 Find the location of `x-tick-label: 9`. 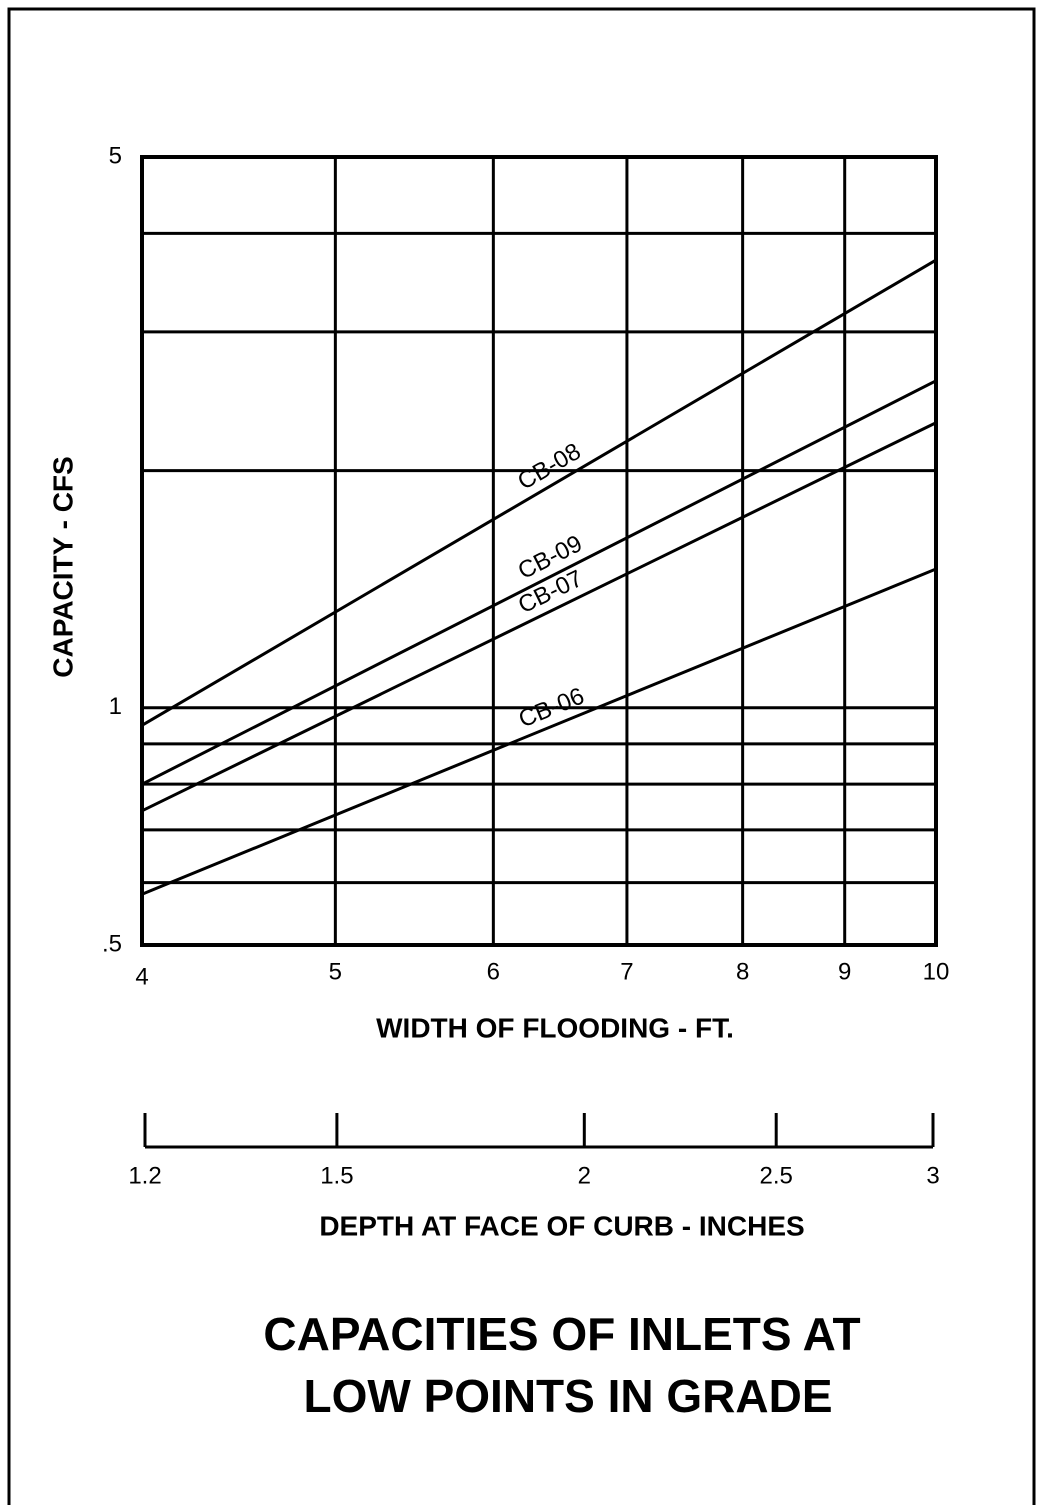

x-tick-label: 9 is located at coordinates (844, 971).